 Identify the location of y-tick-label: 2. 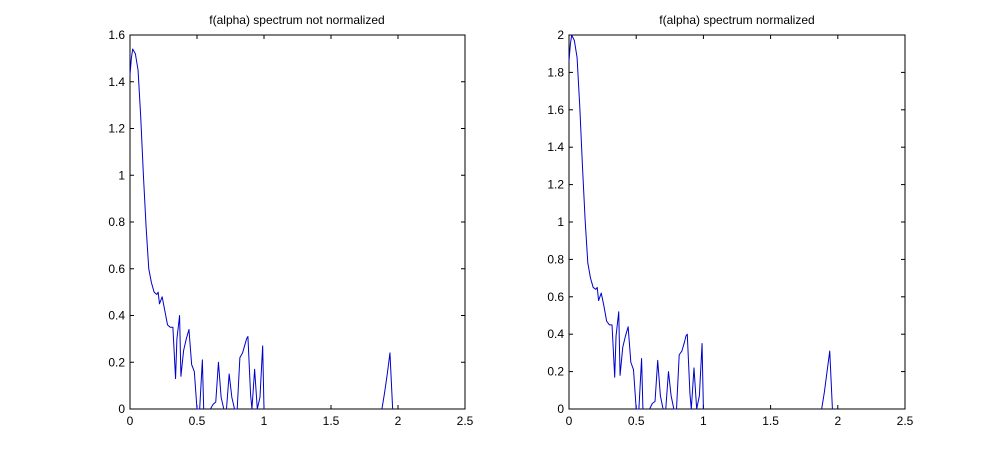
(560, 35).